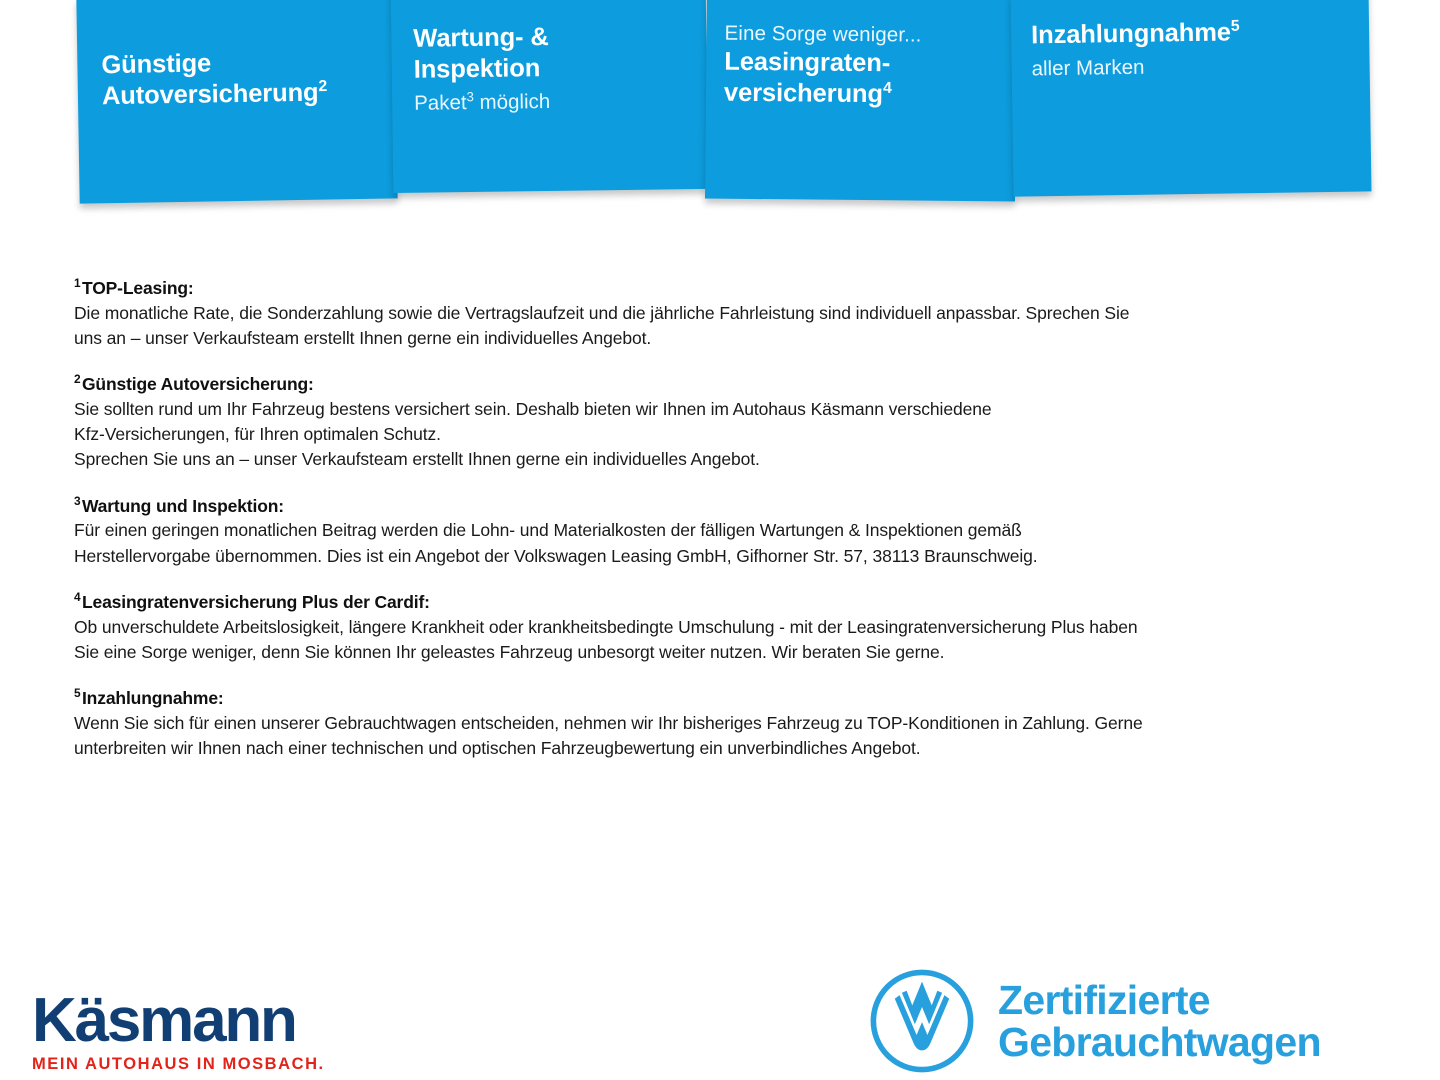 Image resolution: width=1440 pixels, height=1080 pixels. What do you see at coordinates (197, 384) in the screenshot?
I see `footnote-heading-text: Günstige Autoversicherung:` at bounding box center [197, 384].